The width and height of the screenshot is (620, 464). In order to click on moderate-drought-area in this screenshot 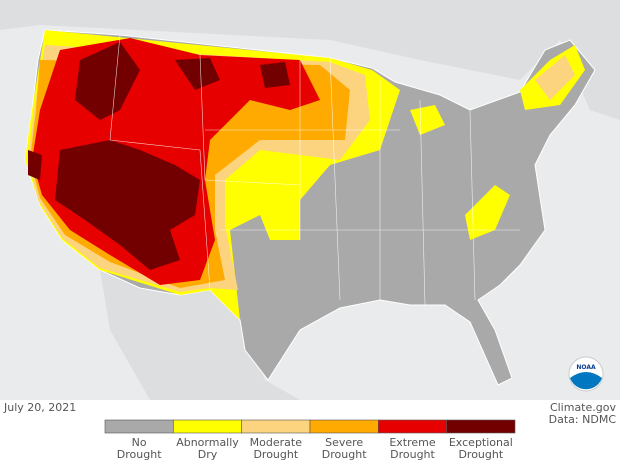, I will do `click(555, 77)`.